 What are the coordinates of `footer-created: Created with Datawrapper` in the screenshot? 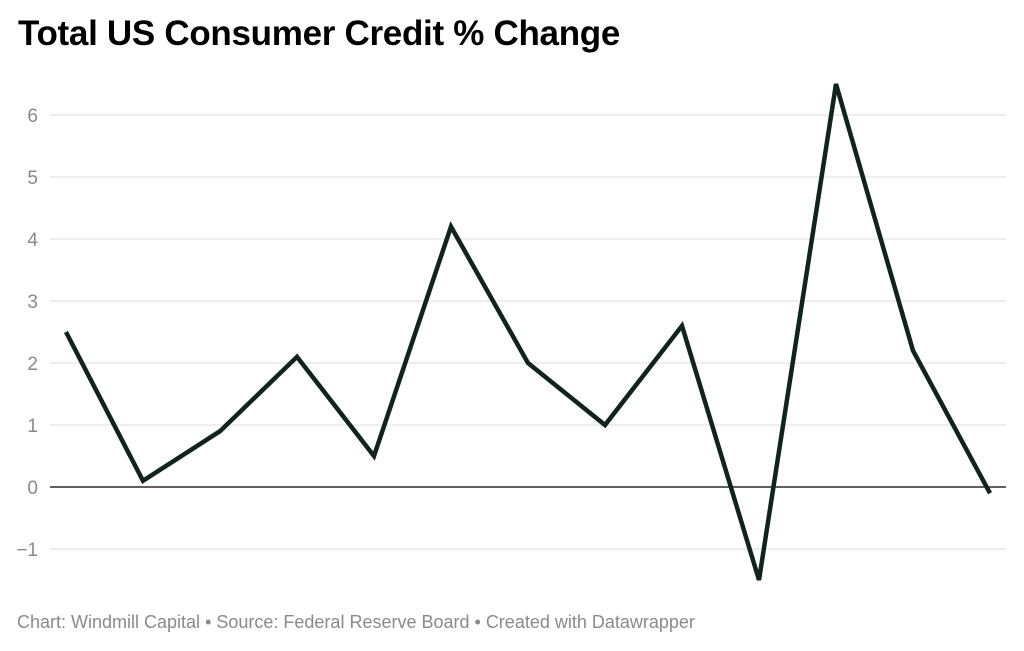 It's located at (590, 622).